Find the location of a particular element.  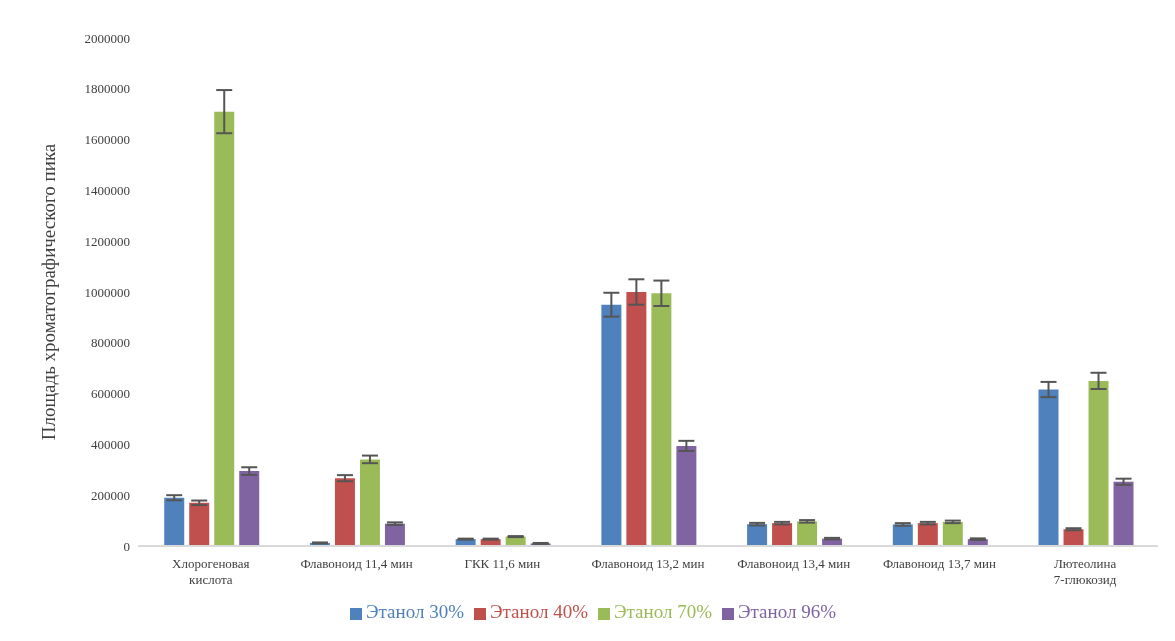

x-tick-label: Лютеолина 7-глюкозид is located at coordinates (1085, 571).